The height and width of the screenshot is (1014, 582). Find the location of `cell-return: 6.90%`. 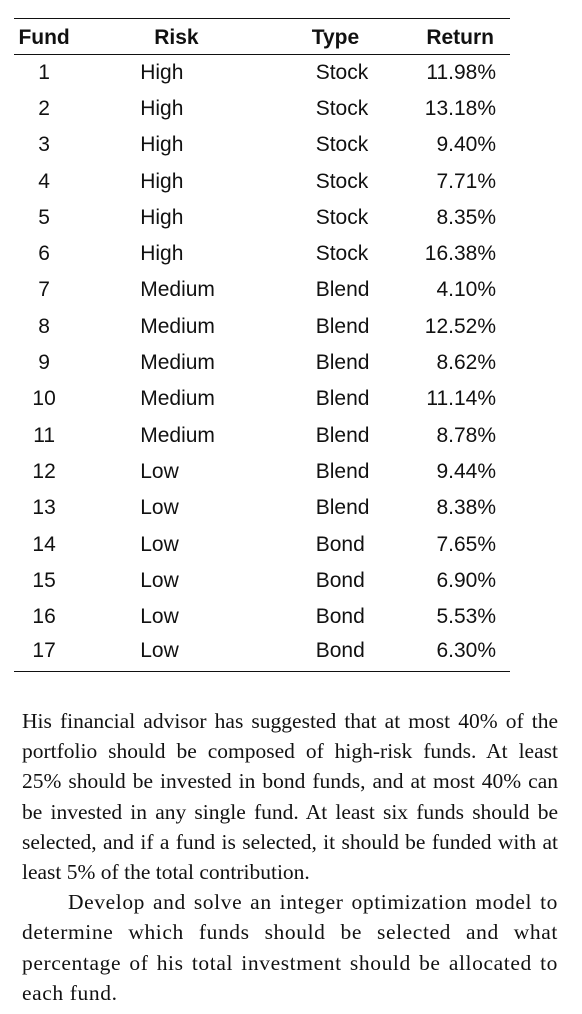

cell-return: 6.90% is located at coordinates (466, 580).